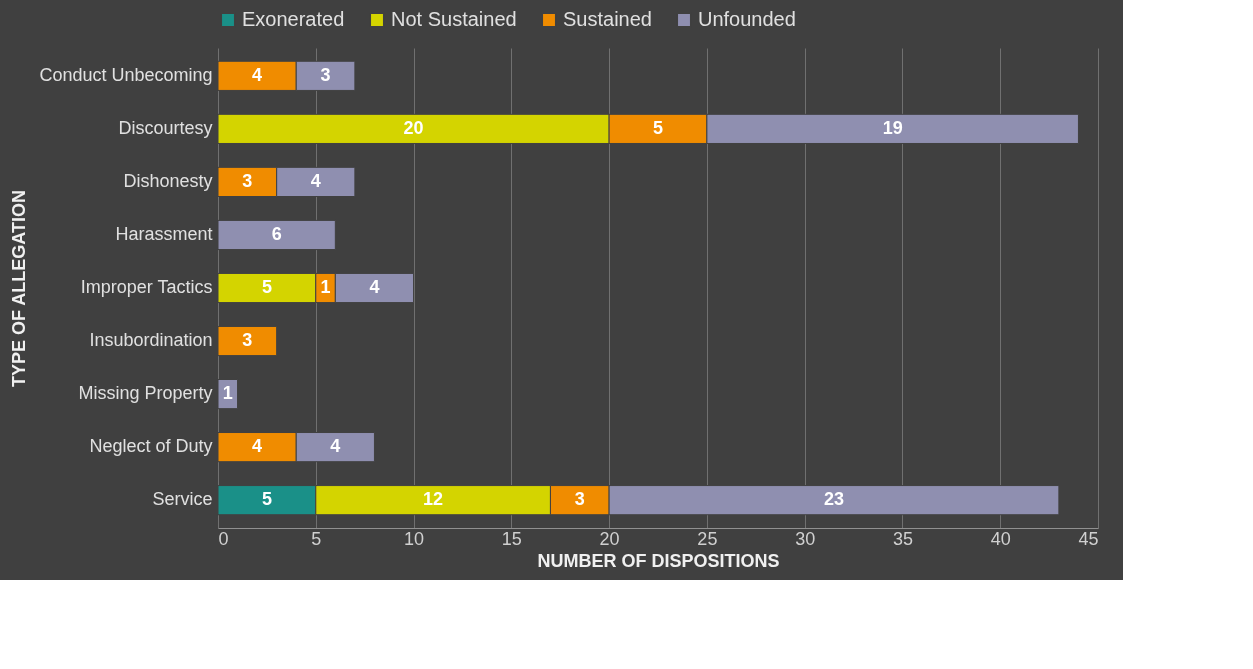  I want to click on x-tick-label: 30, so click(805, 538).